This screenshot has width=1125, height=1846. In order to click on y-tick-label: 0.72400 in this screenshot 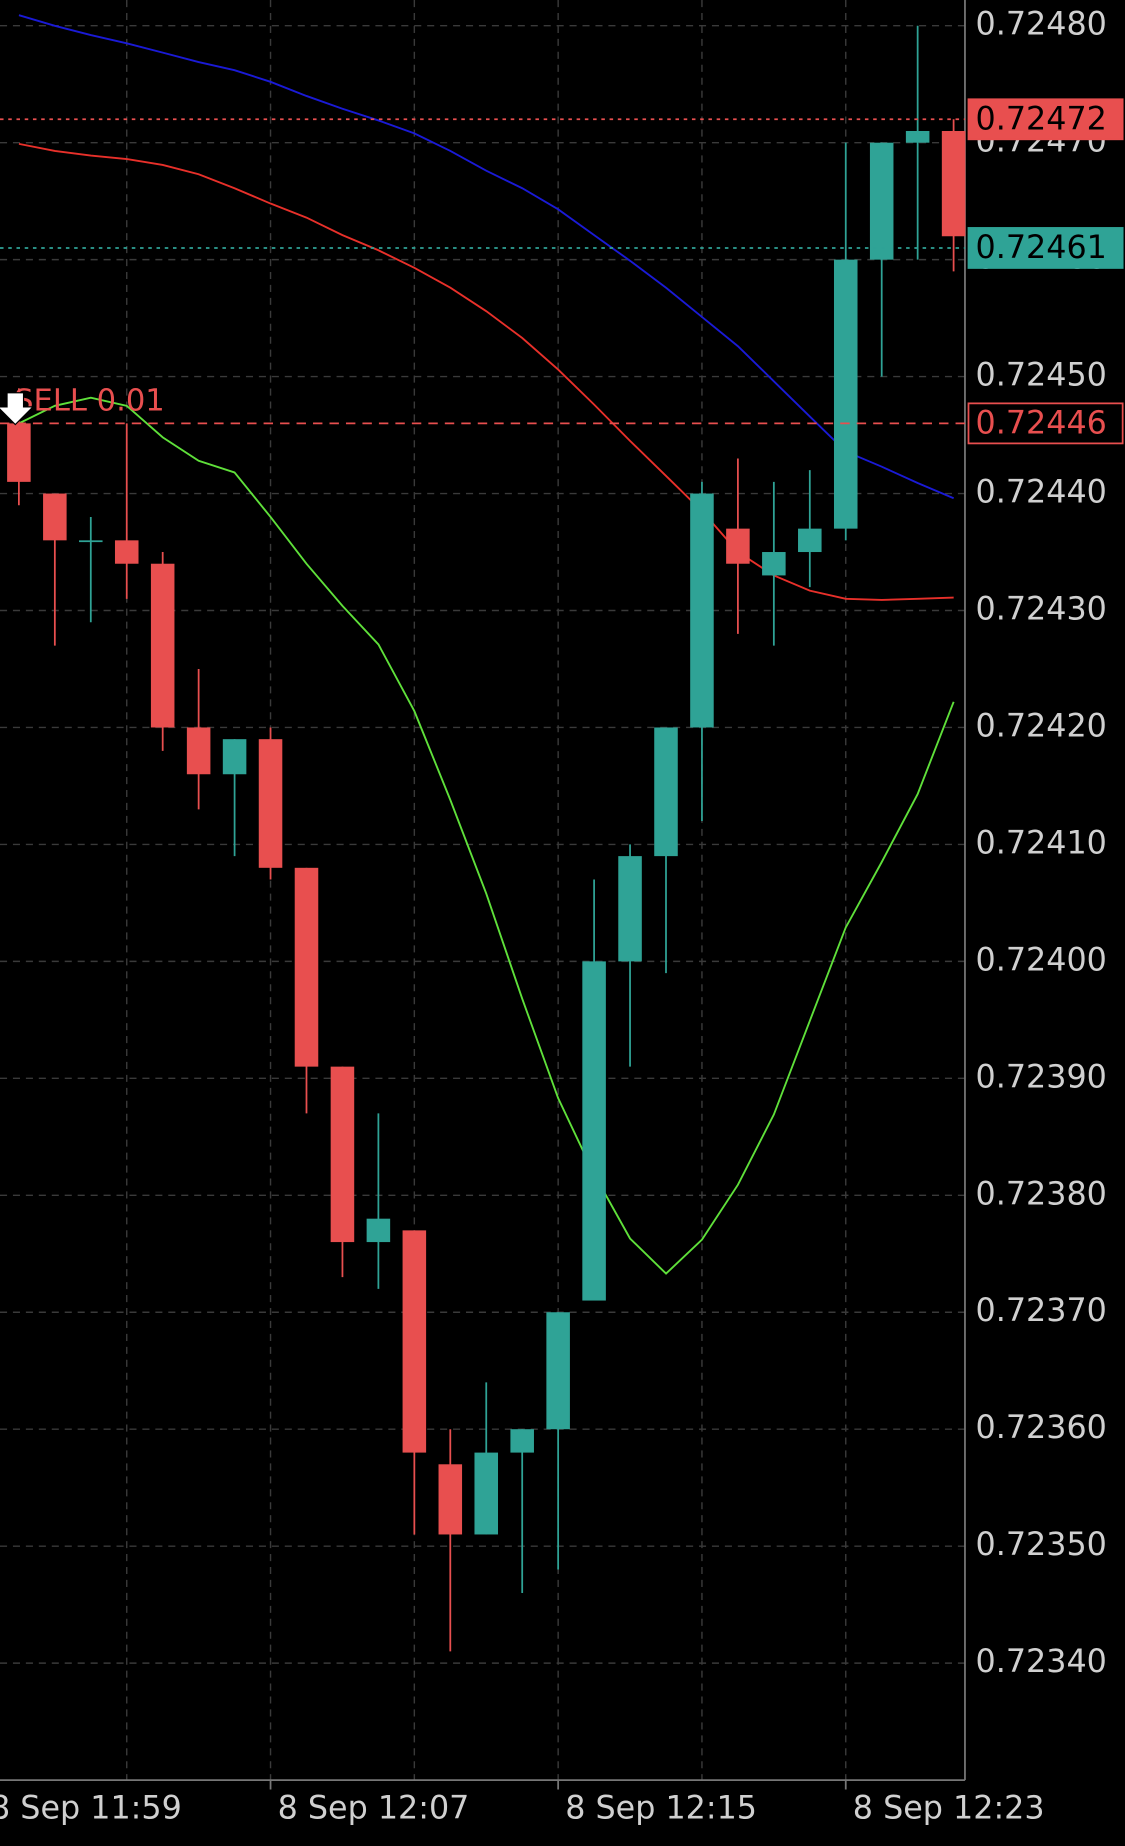, I will do `click(1041, 960)`.